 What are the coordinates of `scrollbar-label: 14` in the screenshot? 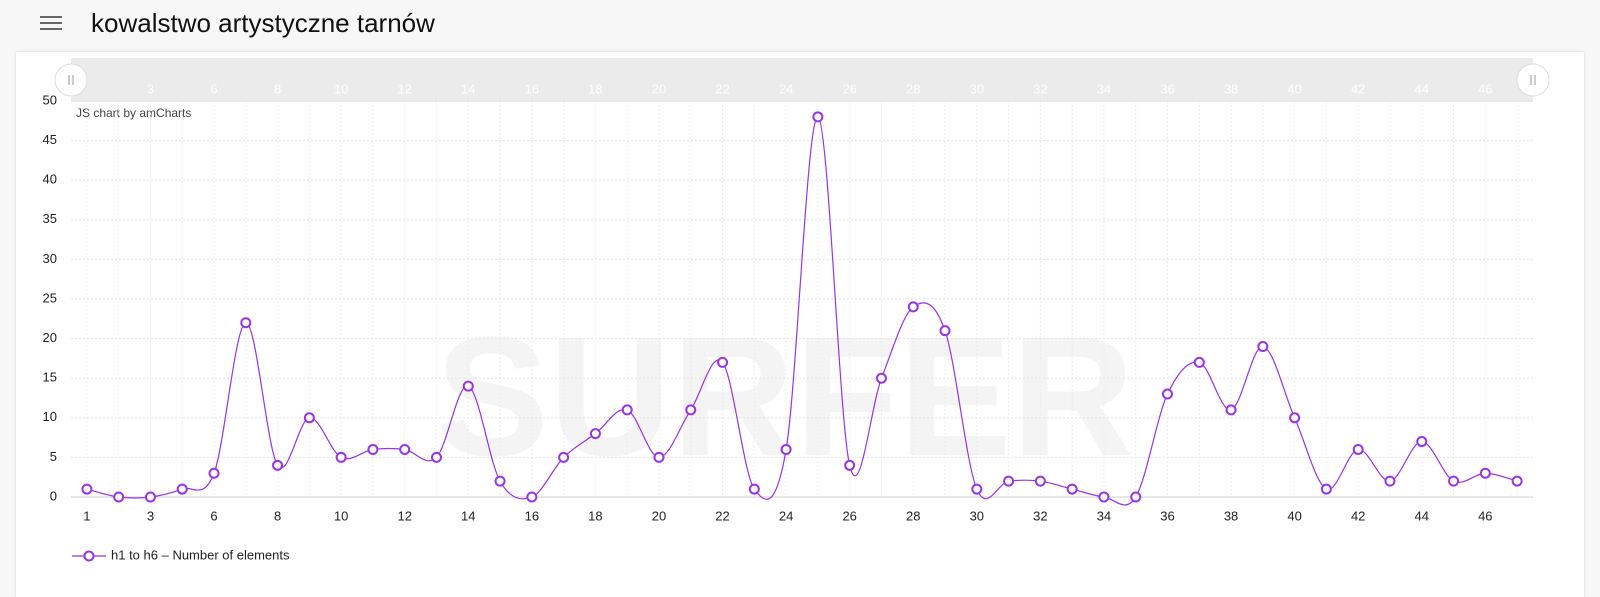 It's located at (468, 88).